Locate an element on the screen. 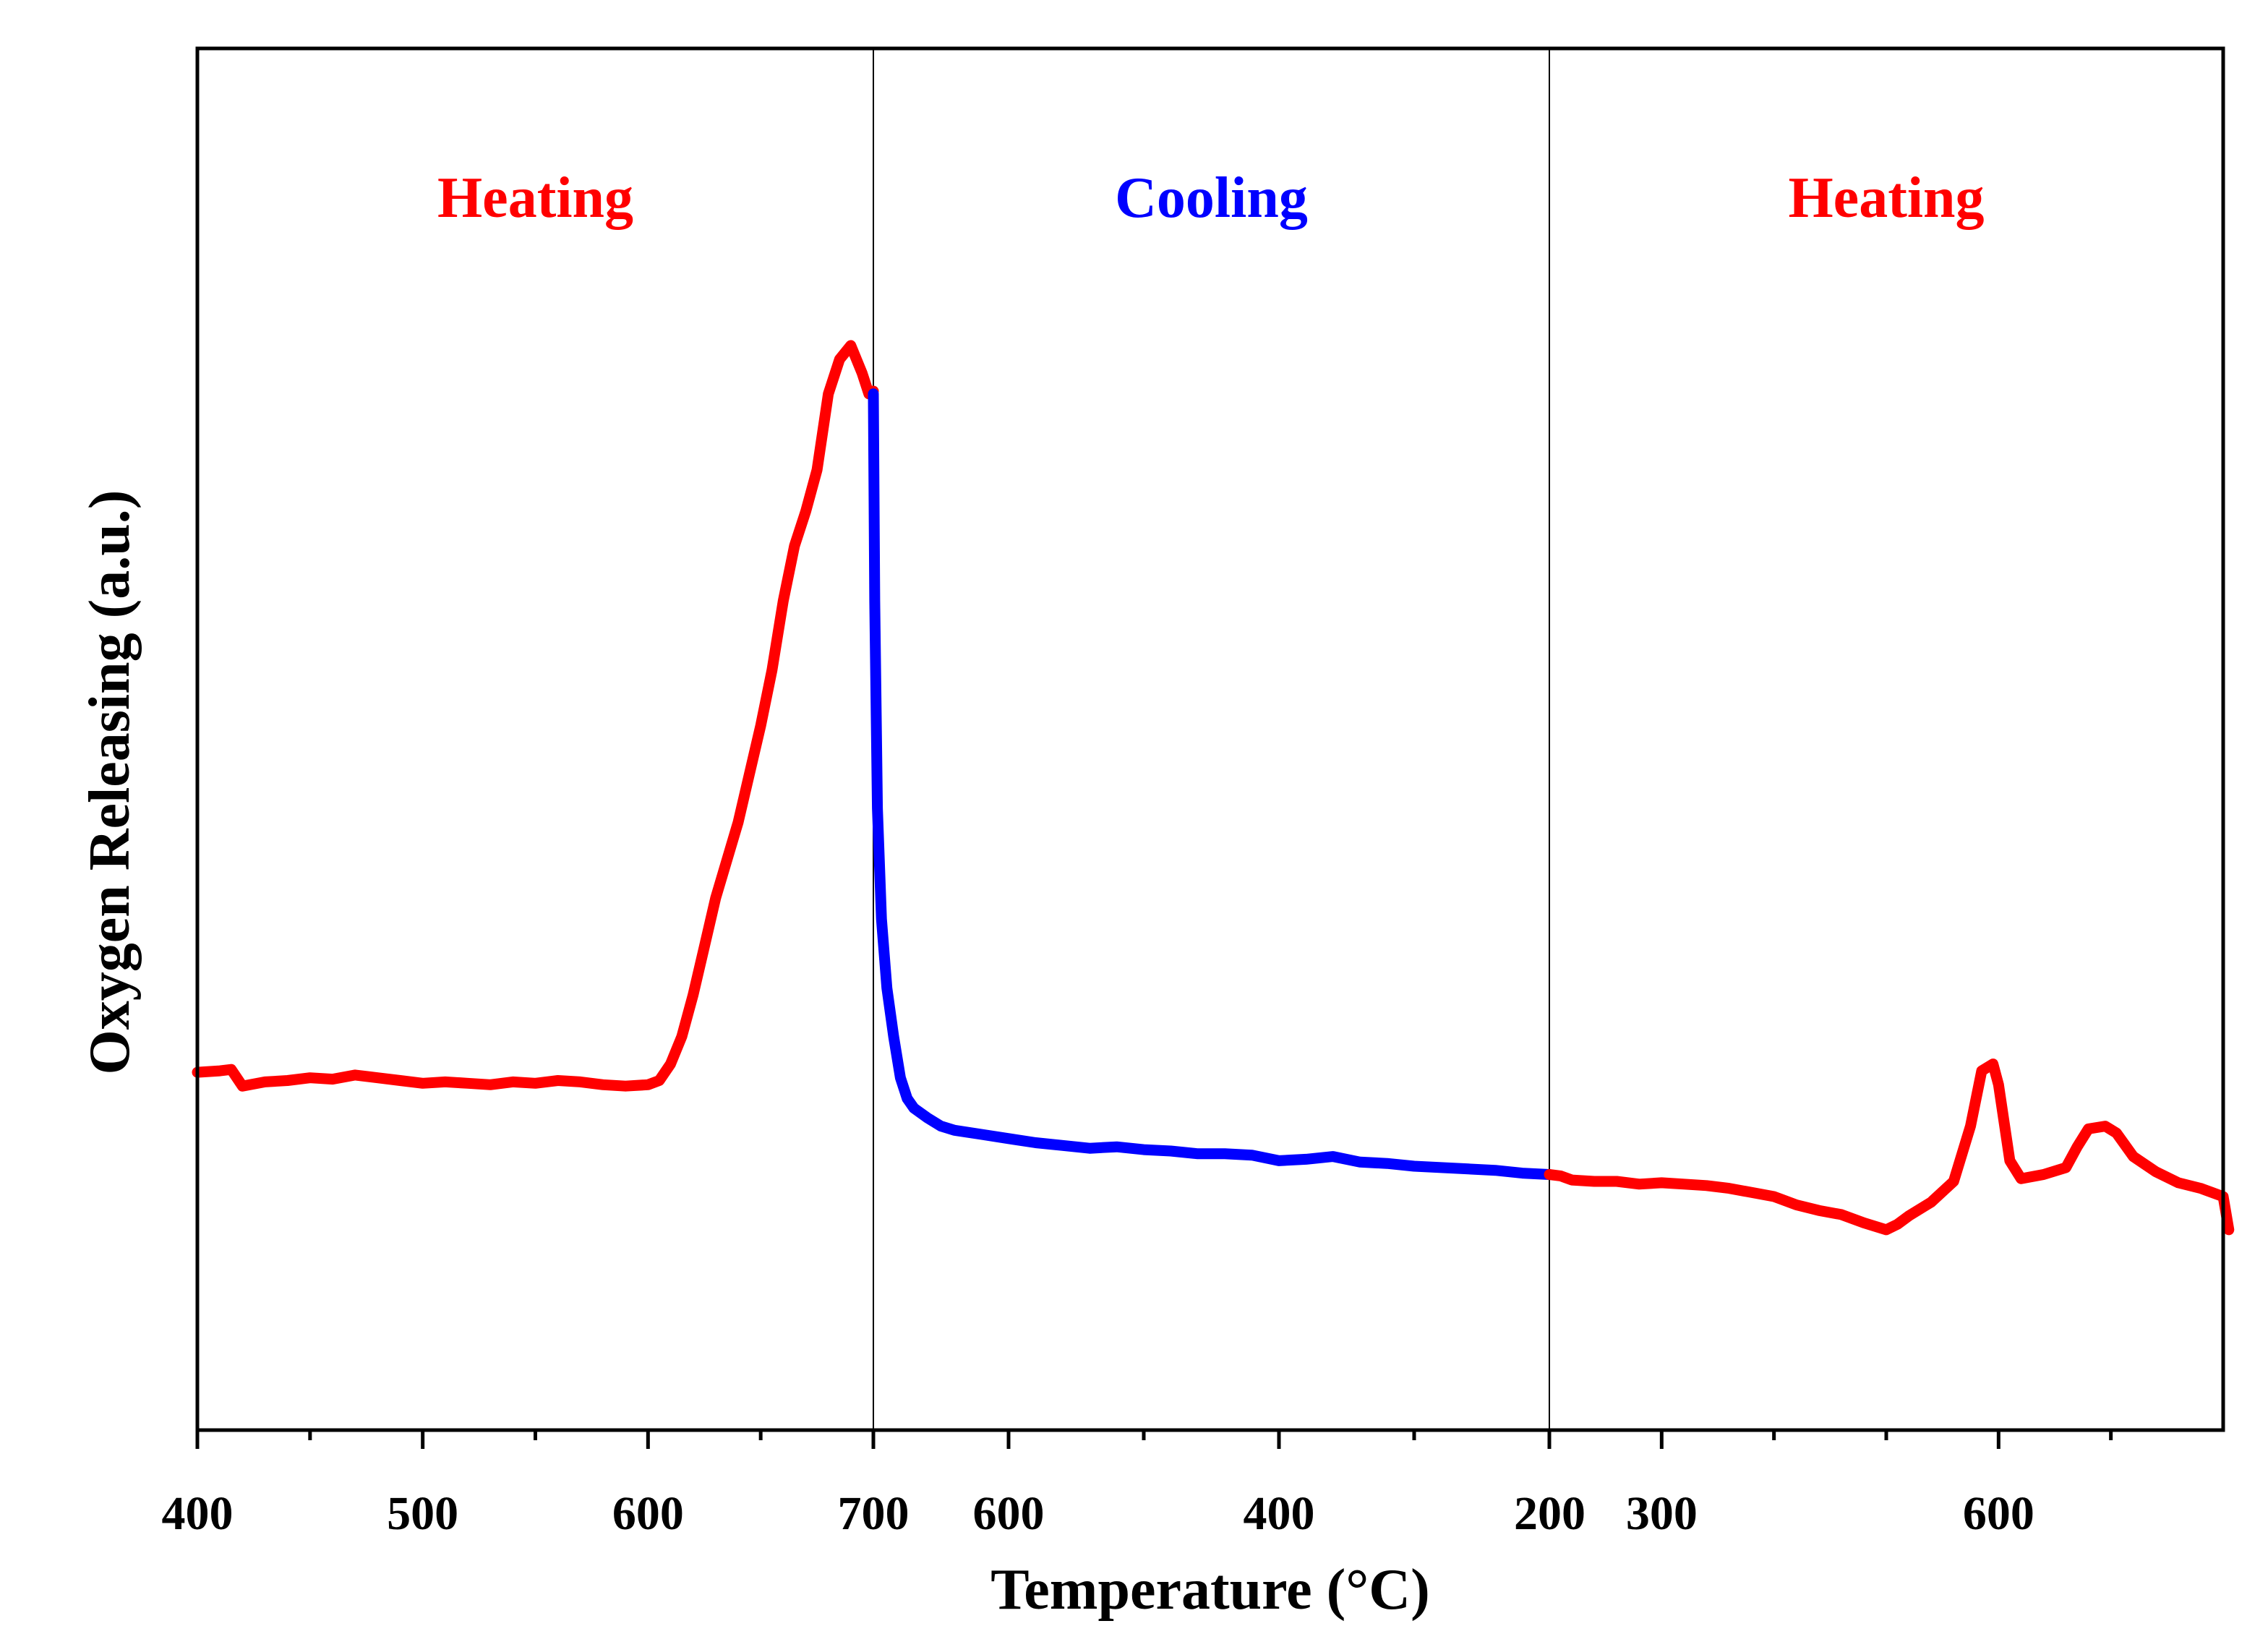  region-label-cooling: Cooling is located at coordinates (1211, 198).